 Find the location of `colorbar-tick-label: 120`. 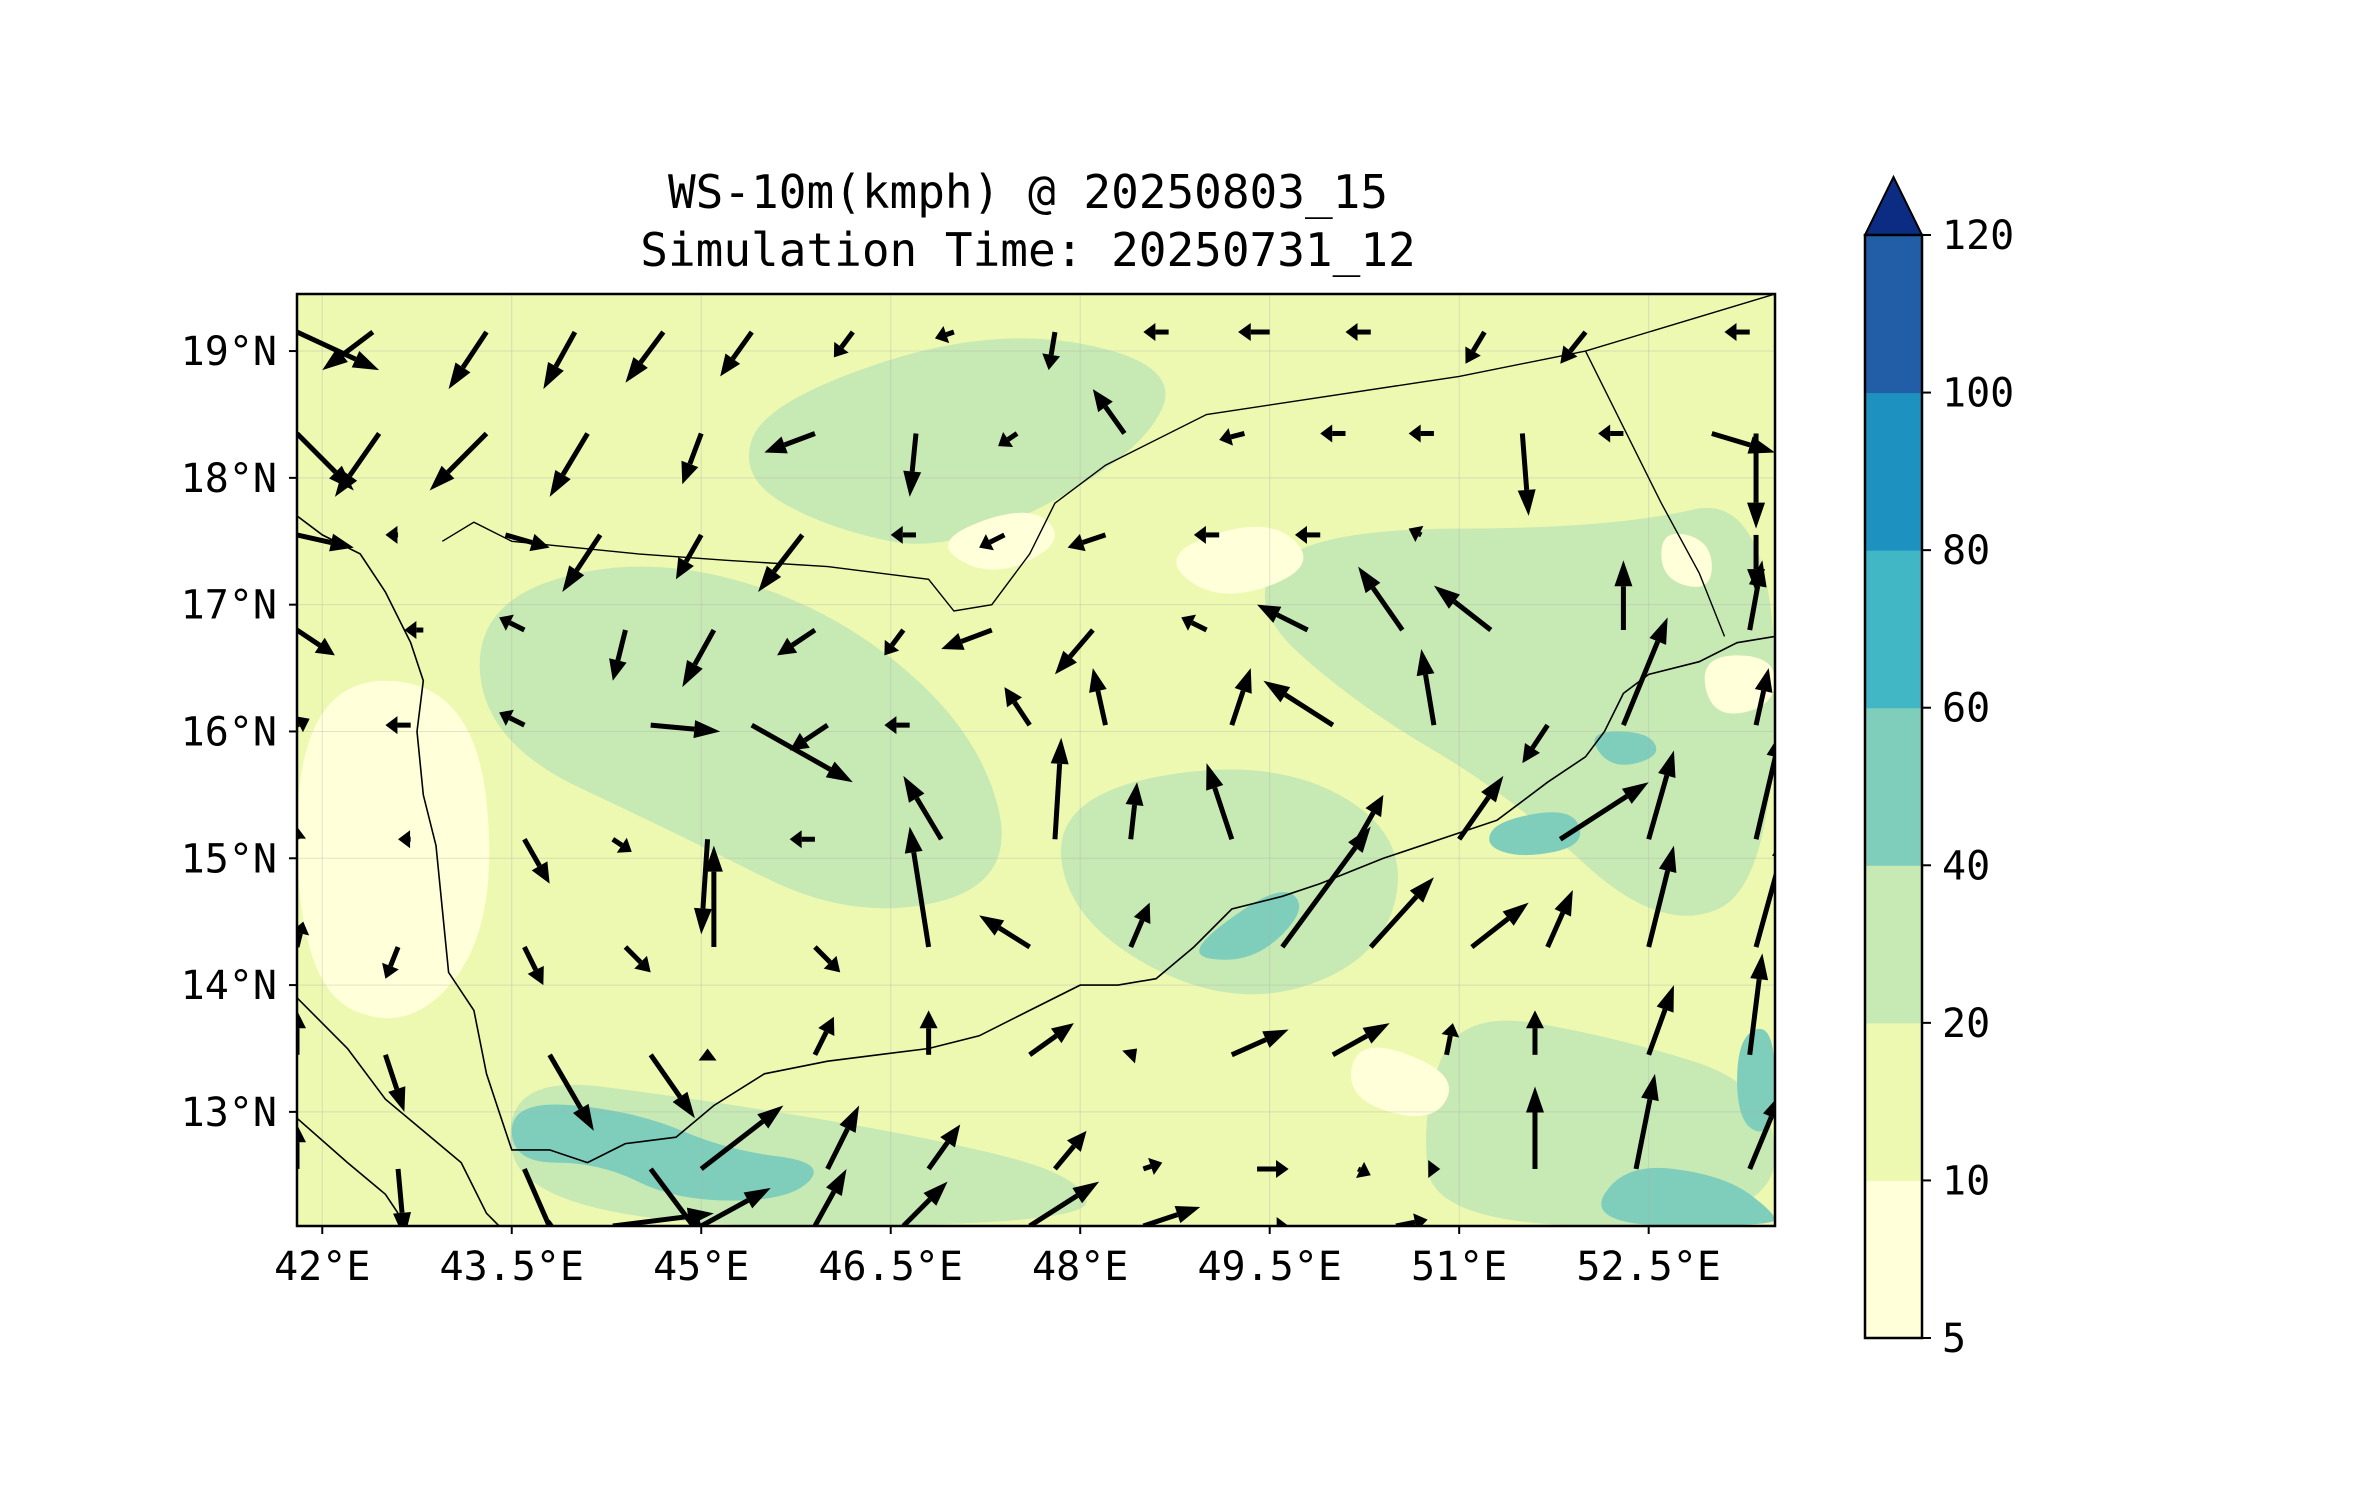

colorbar-tick-label: 120 is located at coordinates (1978, 236).